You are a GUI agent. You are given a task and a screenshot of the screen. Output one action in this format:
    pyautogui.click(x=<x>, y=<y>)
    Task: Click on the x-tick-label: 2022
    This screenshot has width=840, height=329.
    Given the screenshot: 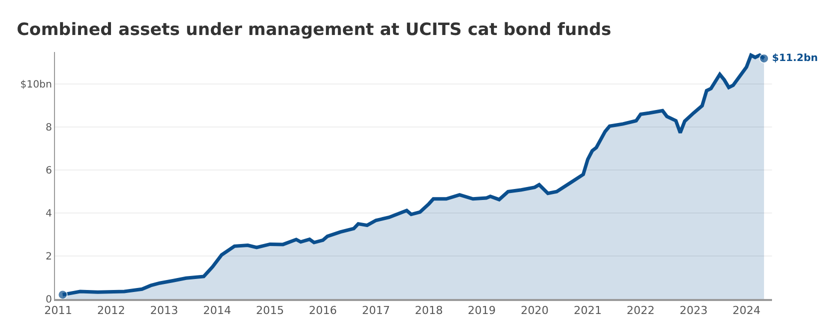 What is the action you would take?
    pyautogui.click(x=640, y=310)
    